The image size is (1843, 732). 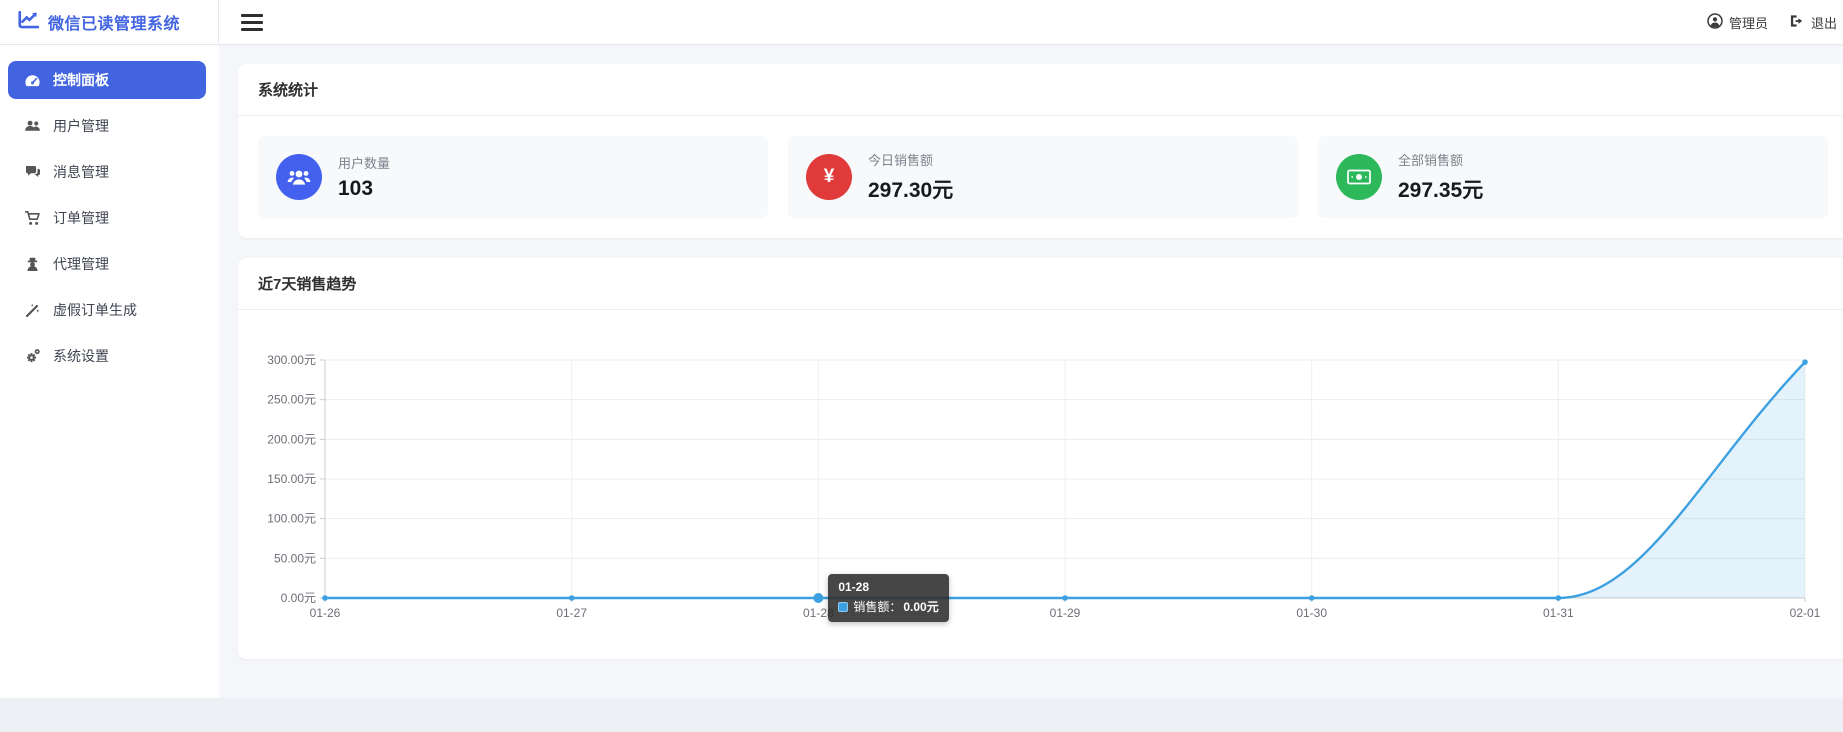 I want to click on sidebar: 控制面板 用户管理, so click(x=109, y=371).